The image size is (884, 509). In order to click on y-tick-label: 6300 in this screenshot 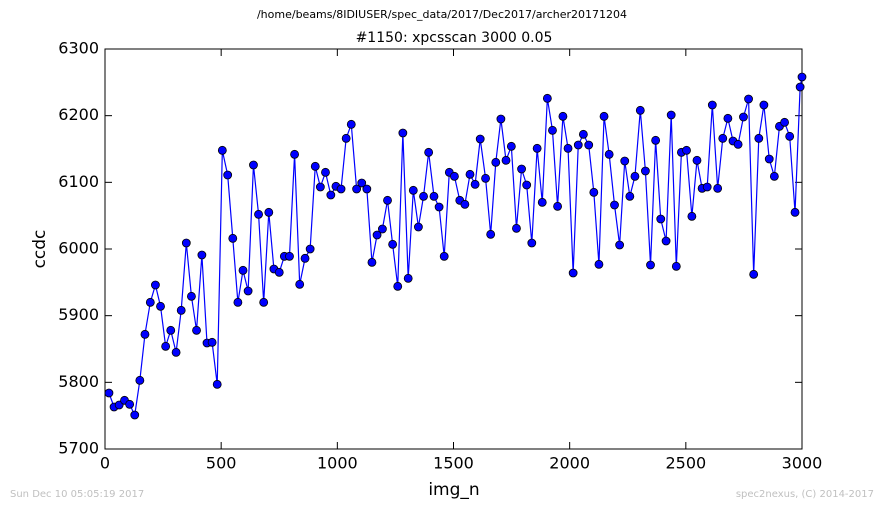, I will do `click(78, 48)`.